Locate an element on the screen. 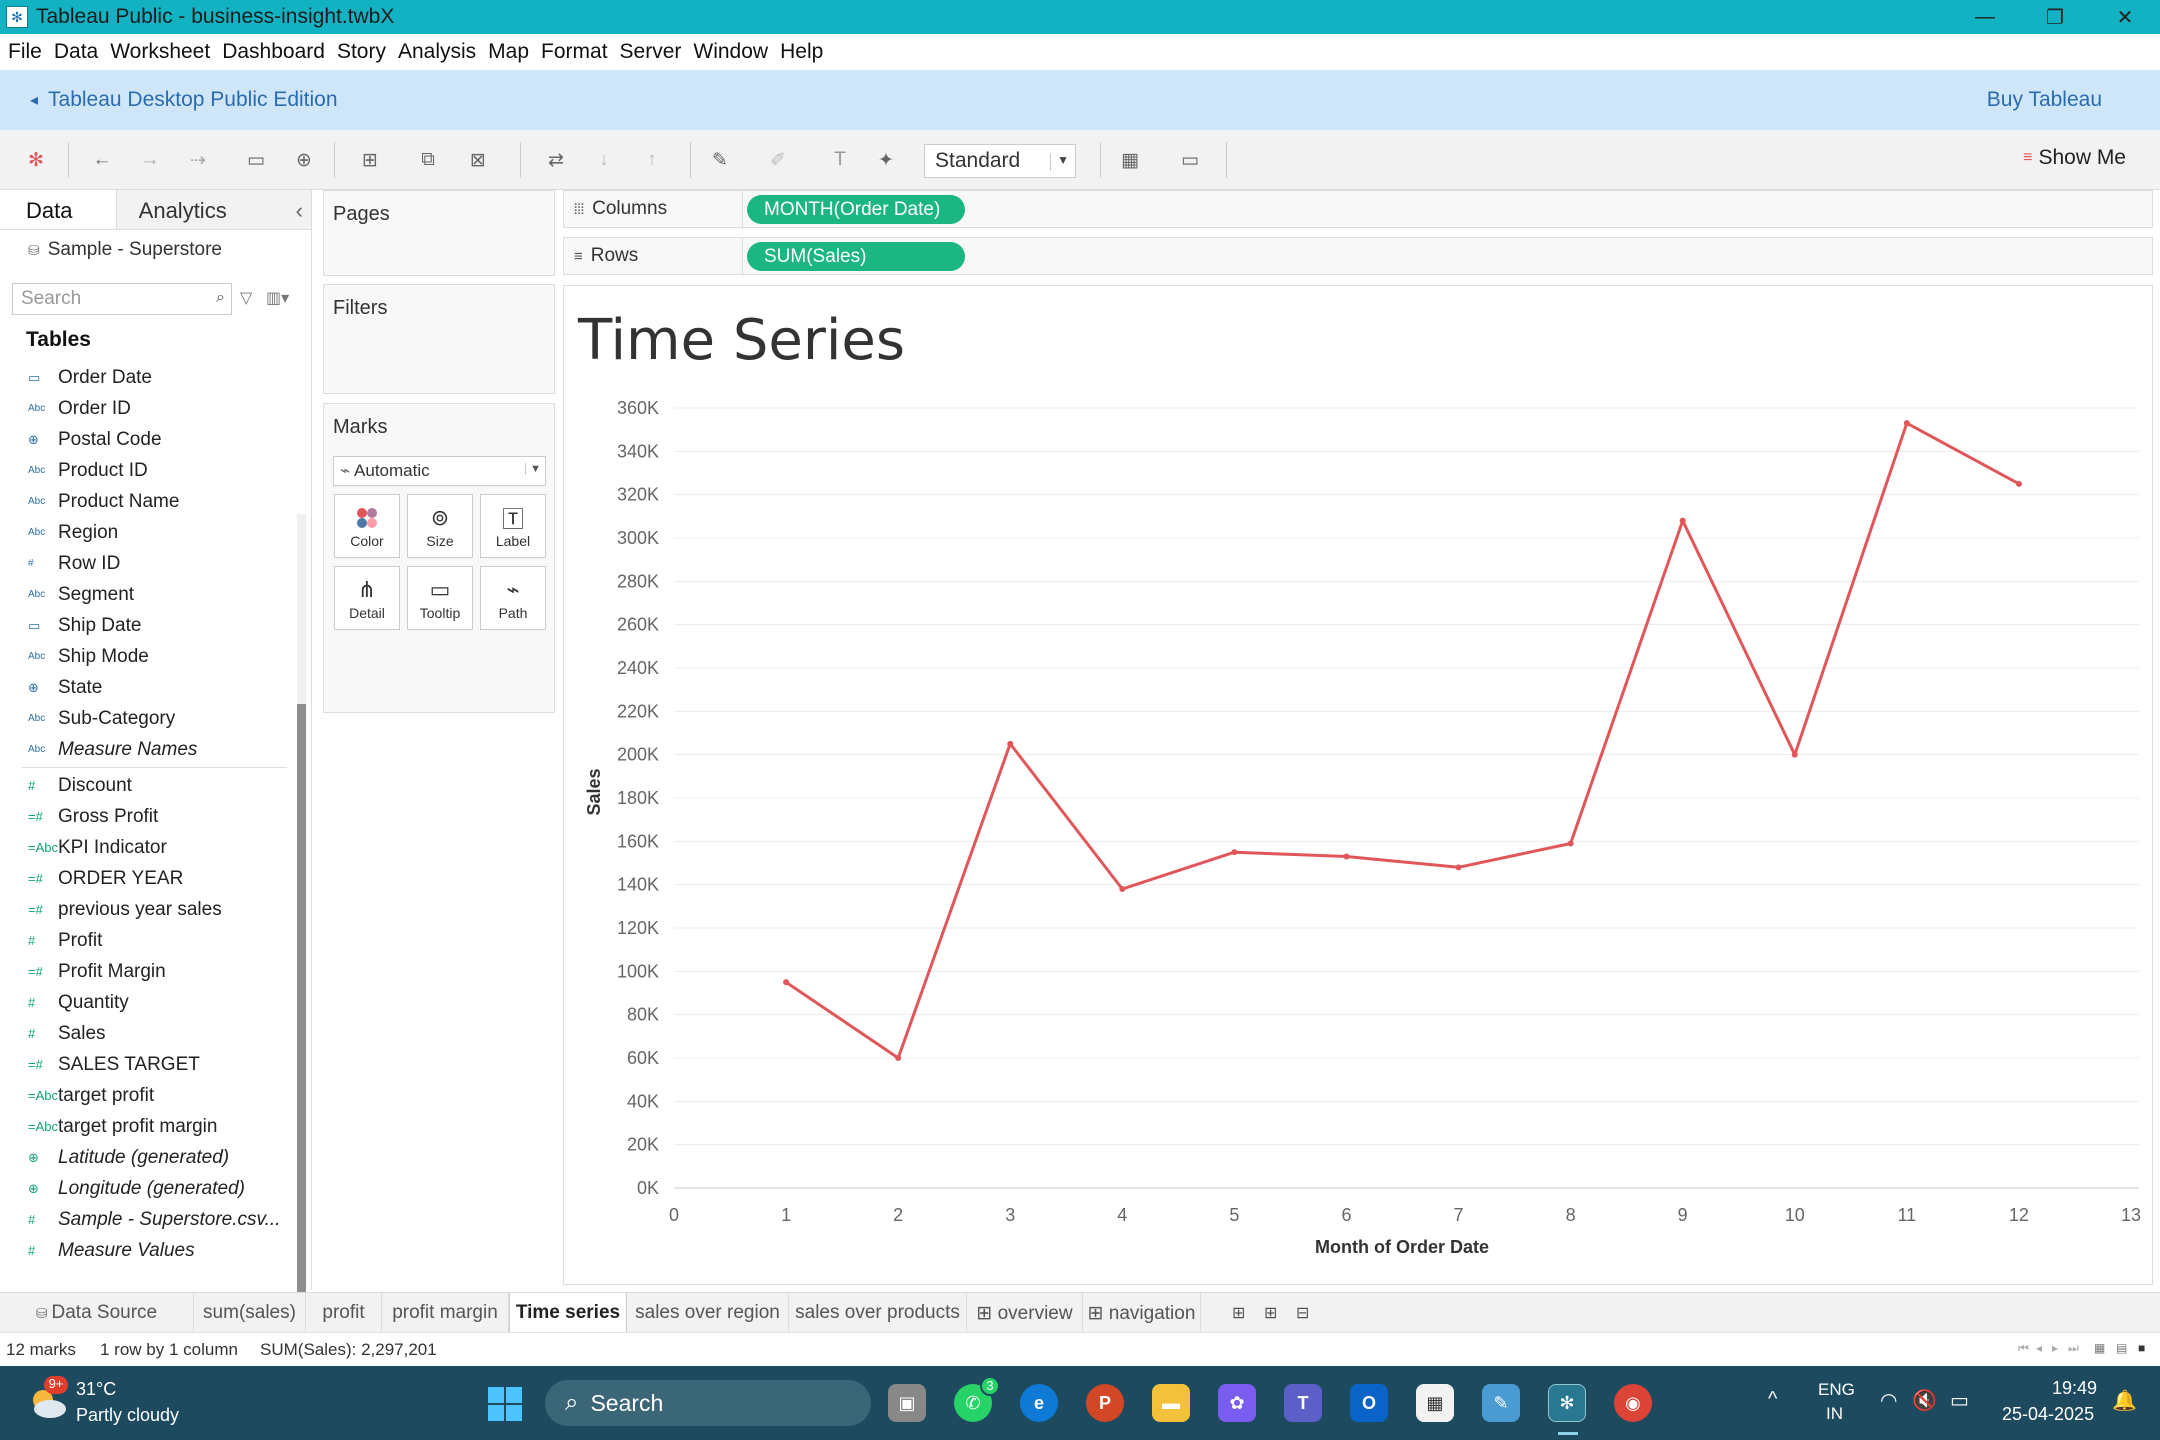 This screenshot has width=2160, height=1440. input-language: ENG is located at coordinates (1836, 1389).